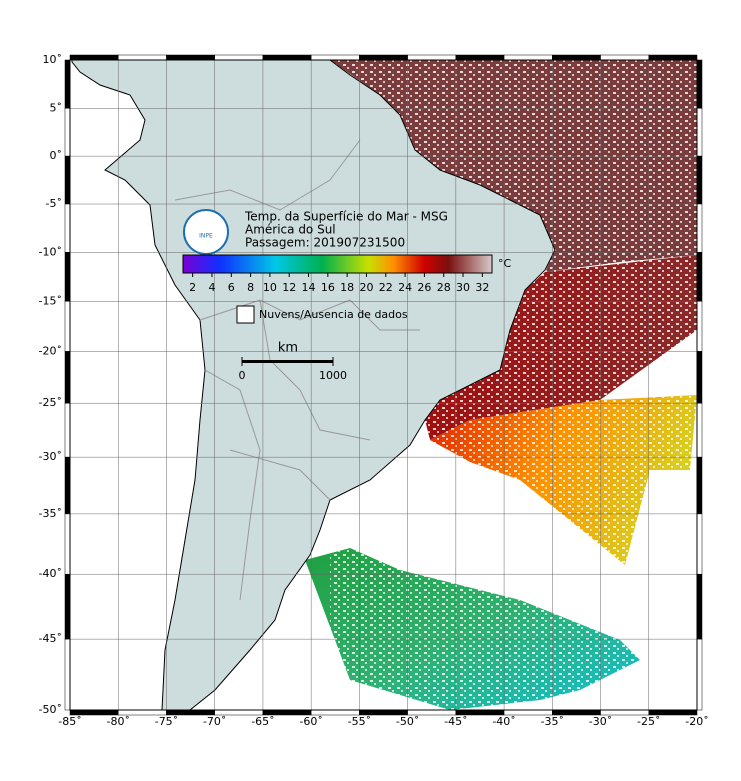 The image size is (741, 781). What do you see at coordinates (325, 243) in the screenshot?
I see `pass-time: Passagem: 201907231500` at bounding box center [325, 243].